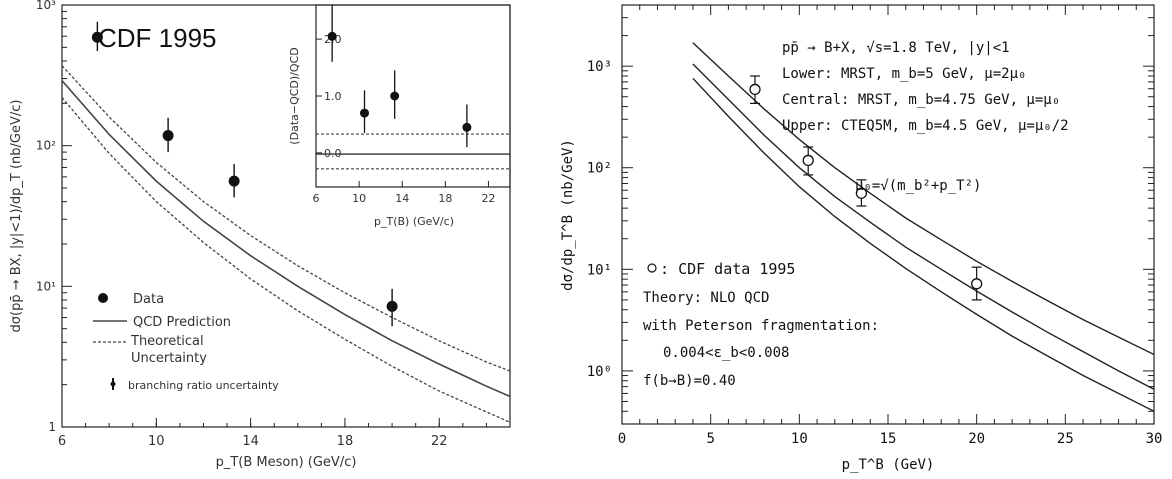  What do you see at coordinates (710, 439) in the screenshot?
I see `right-x-tick-label: 5` at bounding box center [710, 439].